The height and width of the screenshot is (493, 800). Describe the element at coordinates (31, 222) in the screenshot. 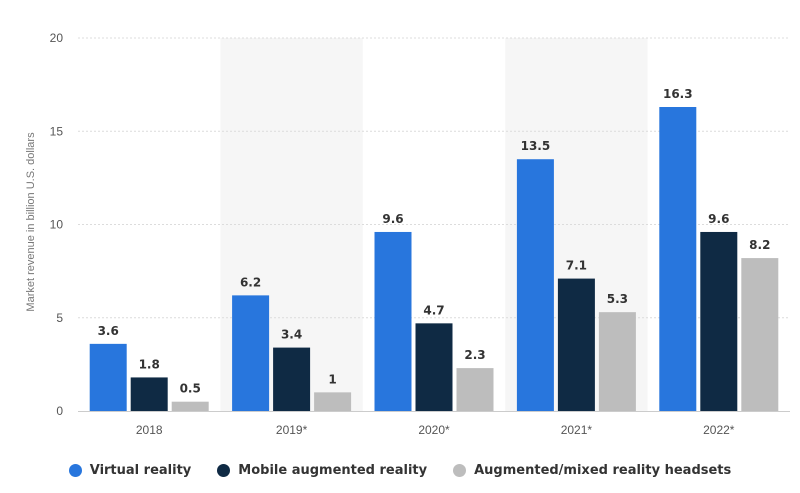

I see `y-axis-label: Market revenue in billion U.S. dollars` at that location.